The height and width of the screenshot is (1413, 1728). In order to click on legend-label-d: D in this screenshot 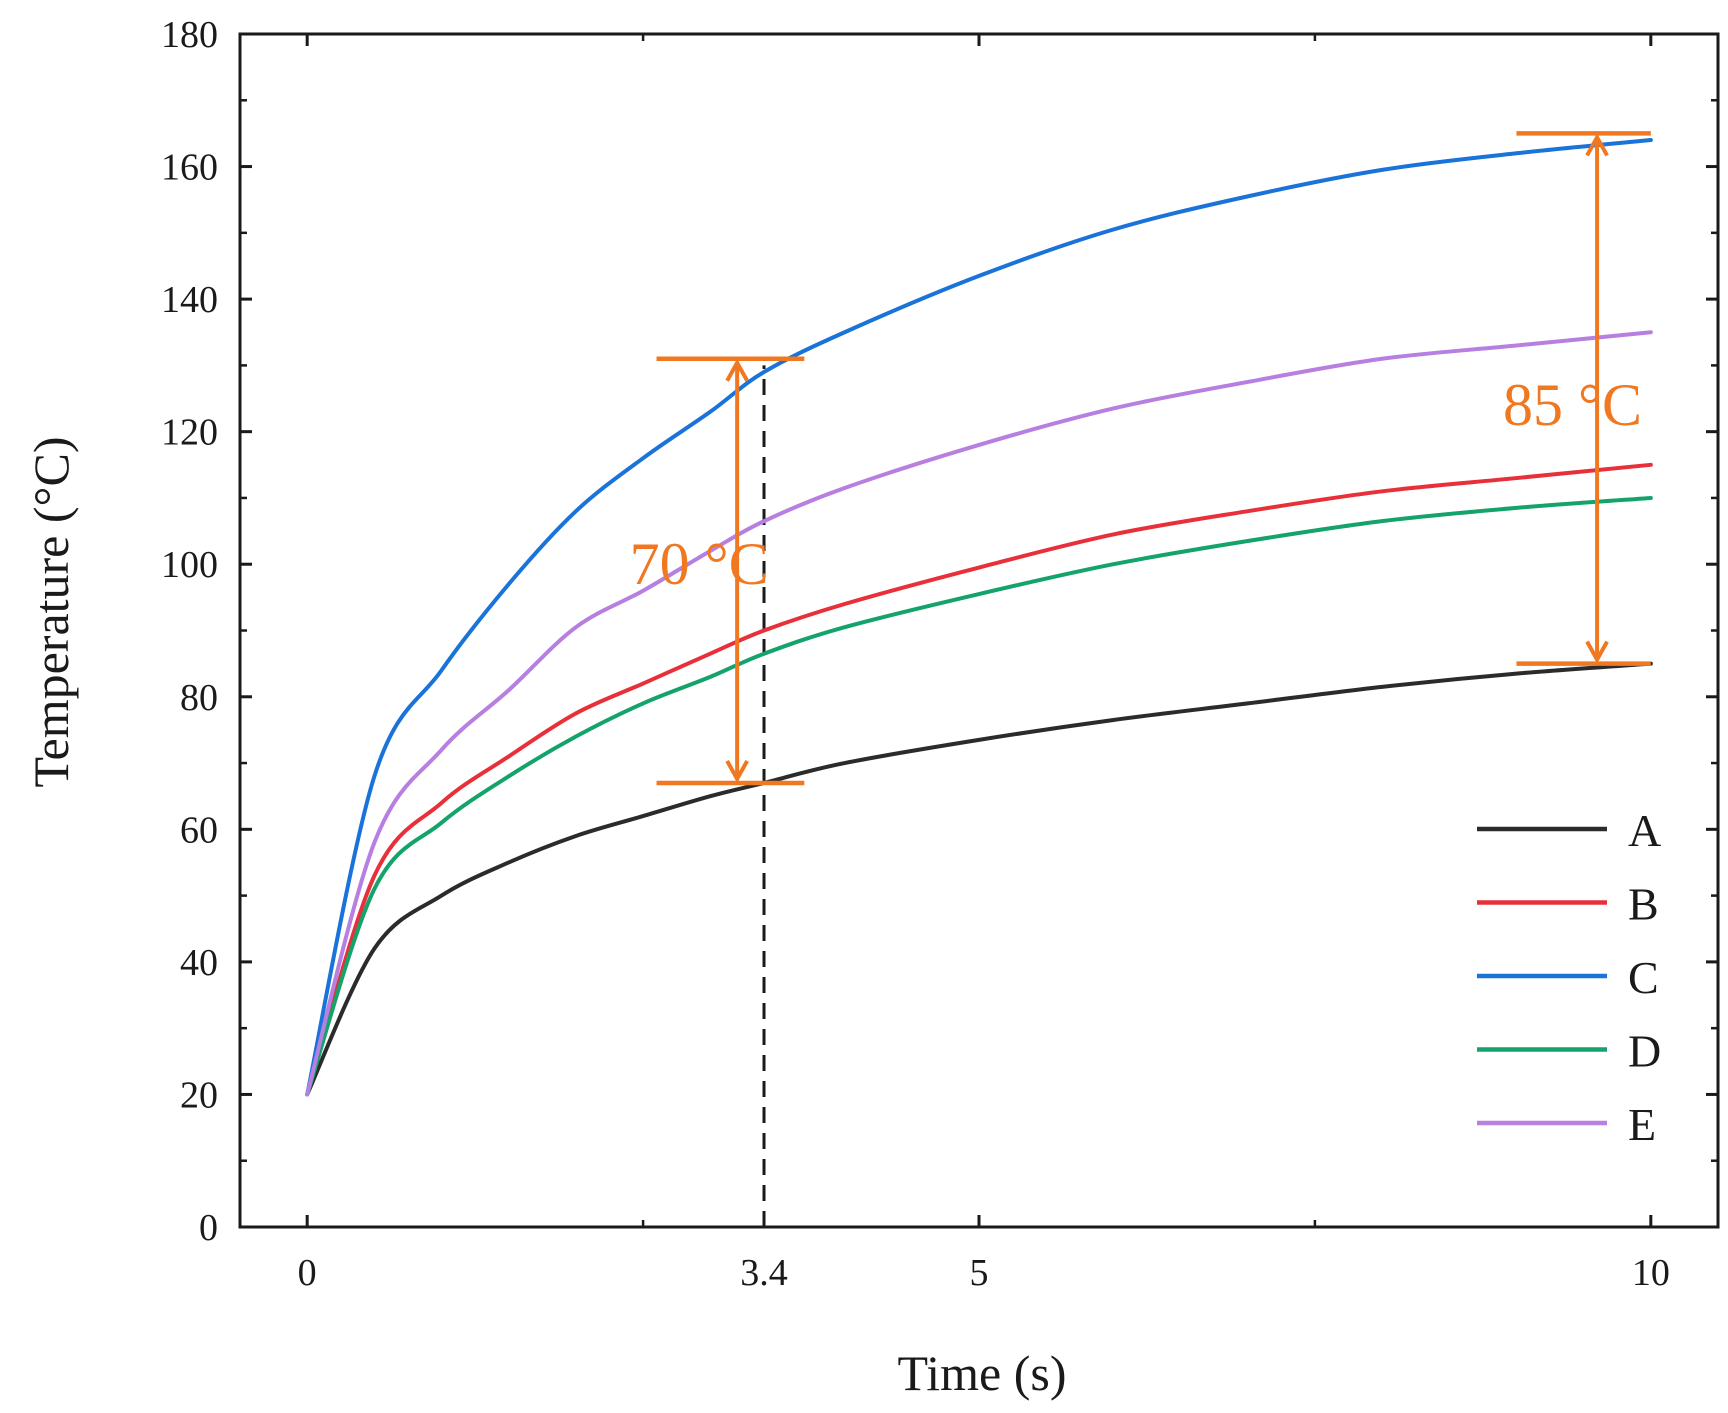, I will do `click(1644, 1051)`.